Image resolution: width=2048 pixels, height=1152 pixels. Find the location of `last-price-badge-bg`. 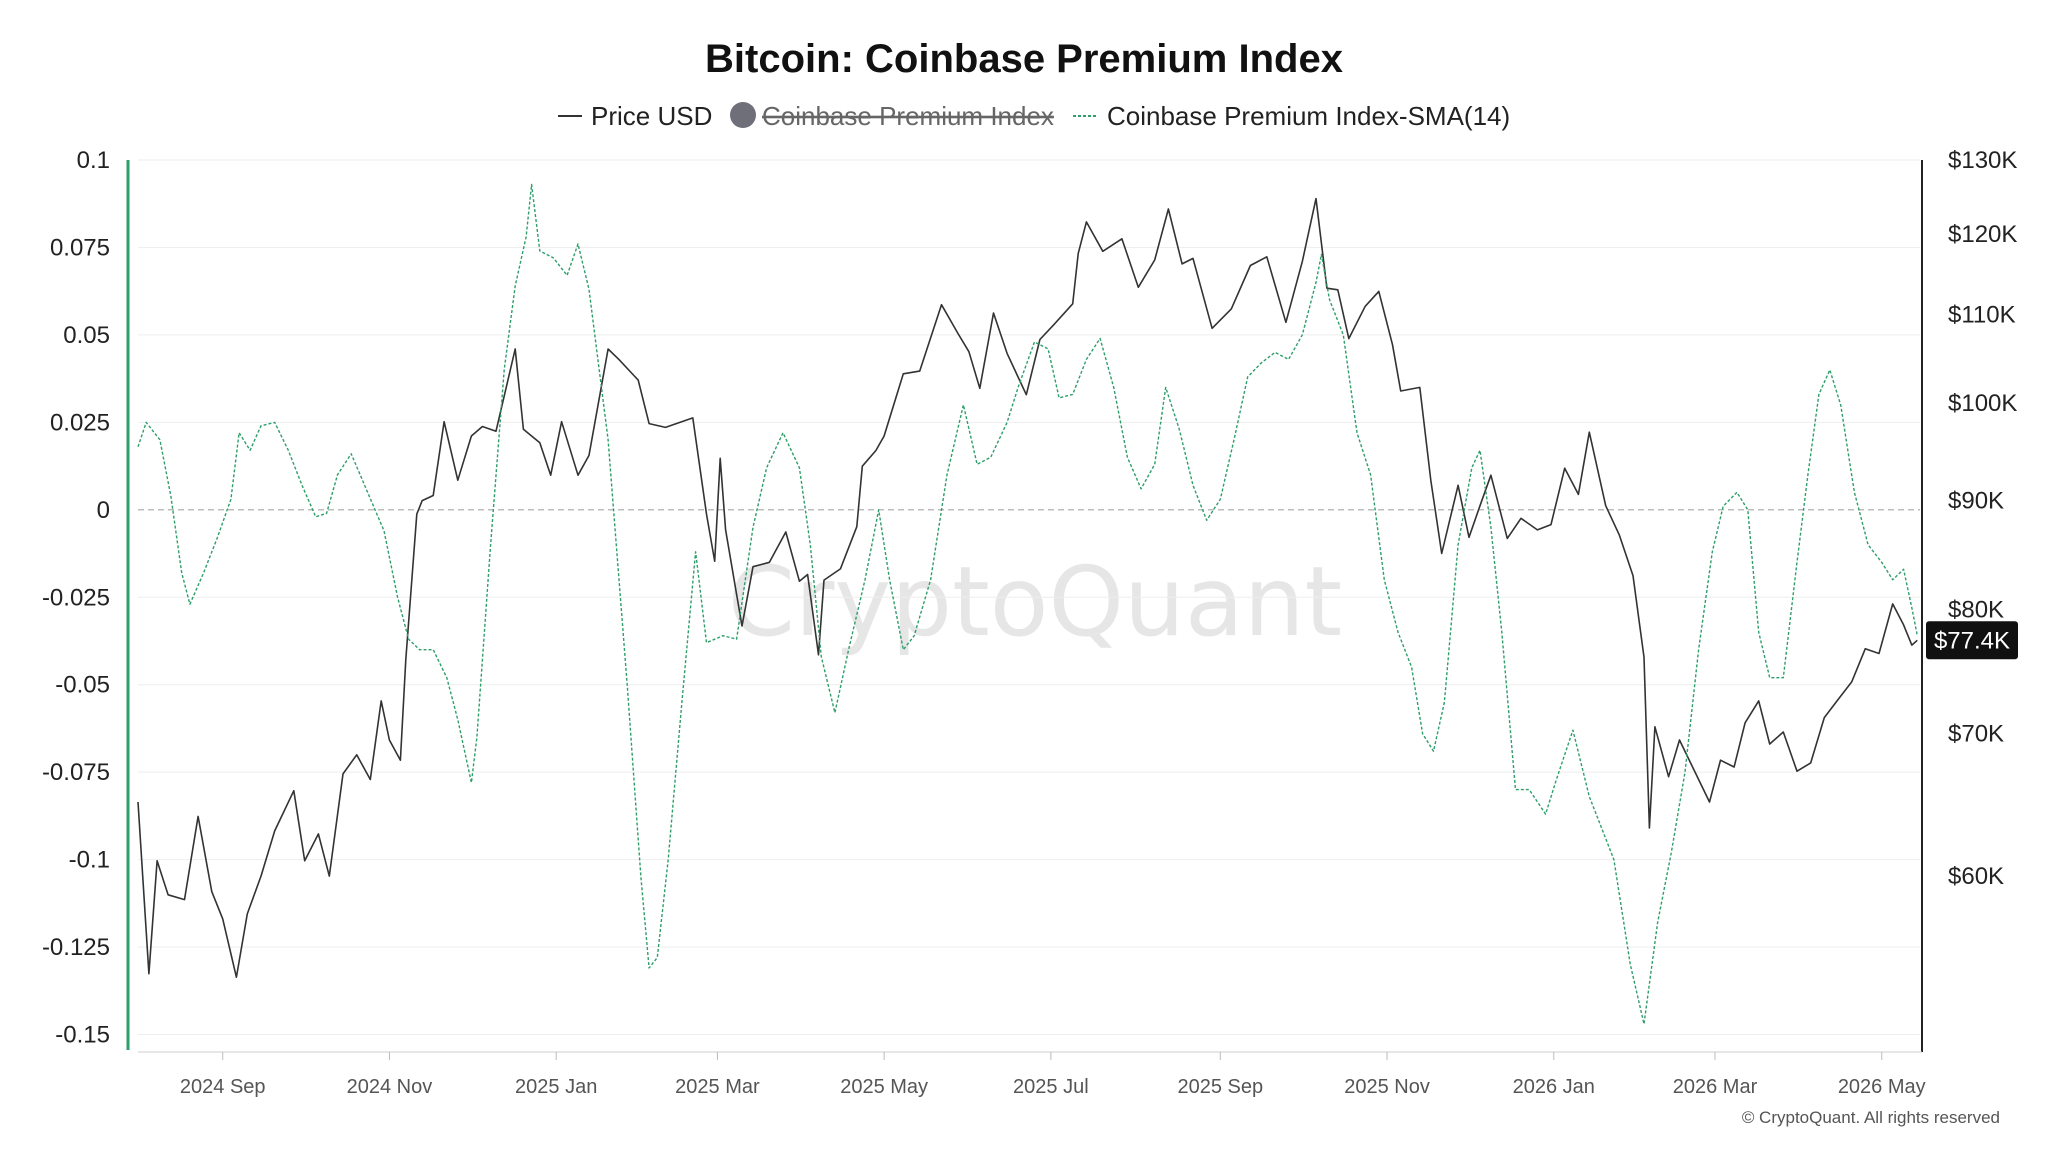

last-price-badge-bg is located at coordinates (1972, 640).